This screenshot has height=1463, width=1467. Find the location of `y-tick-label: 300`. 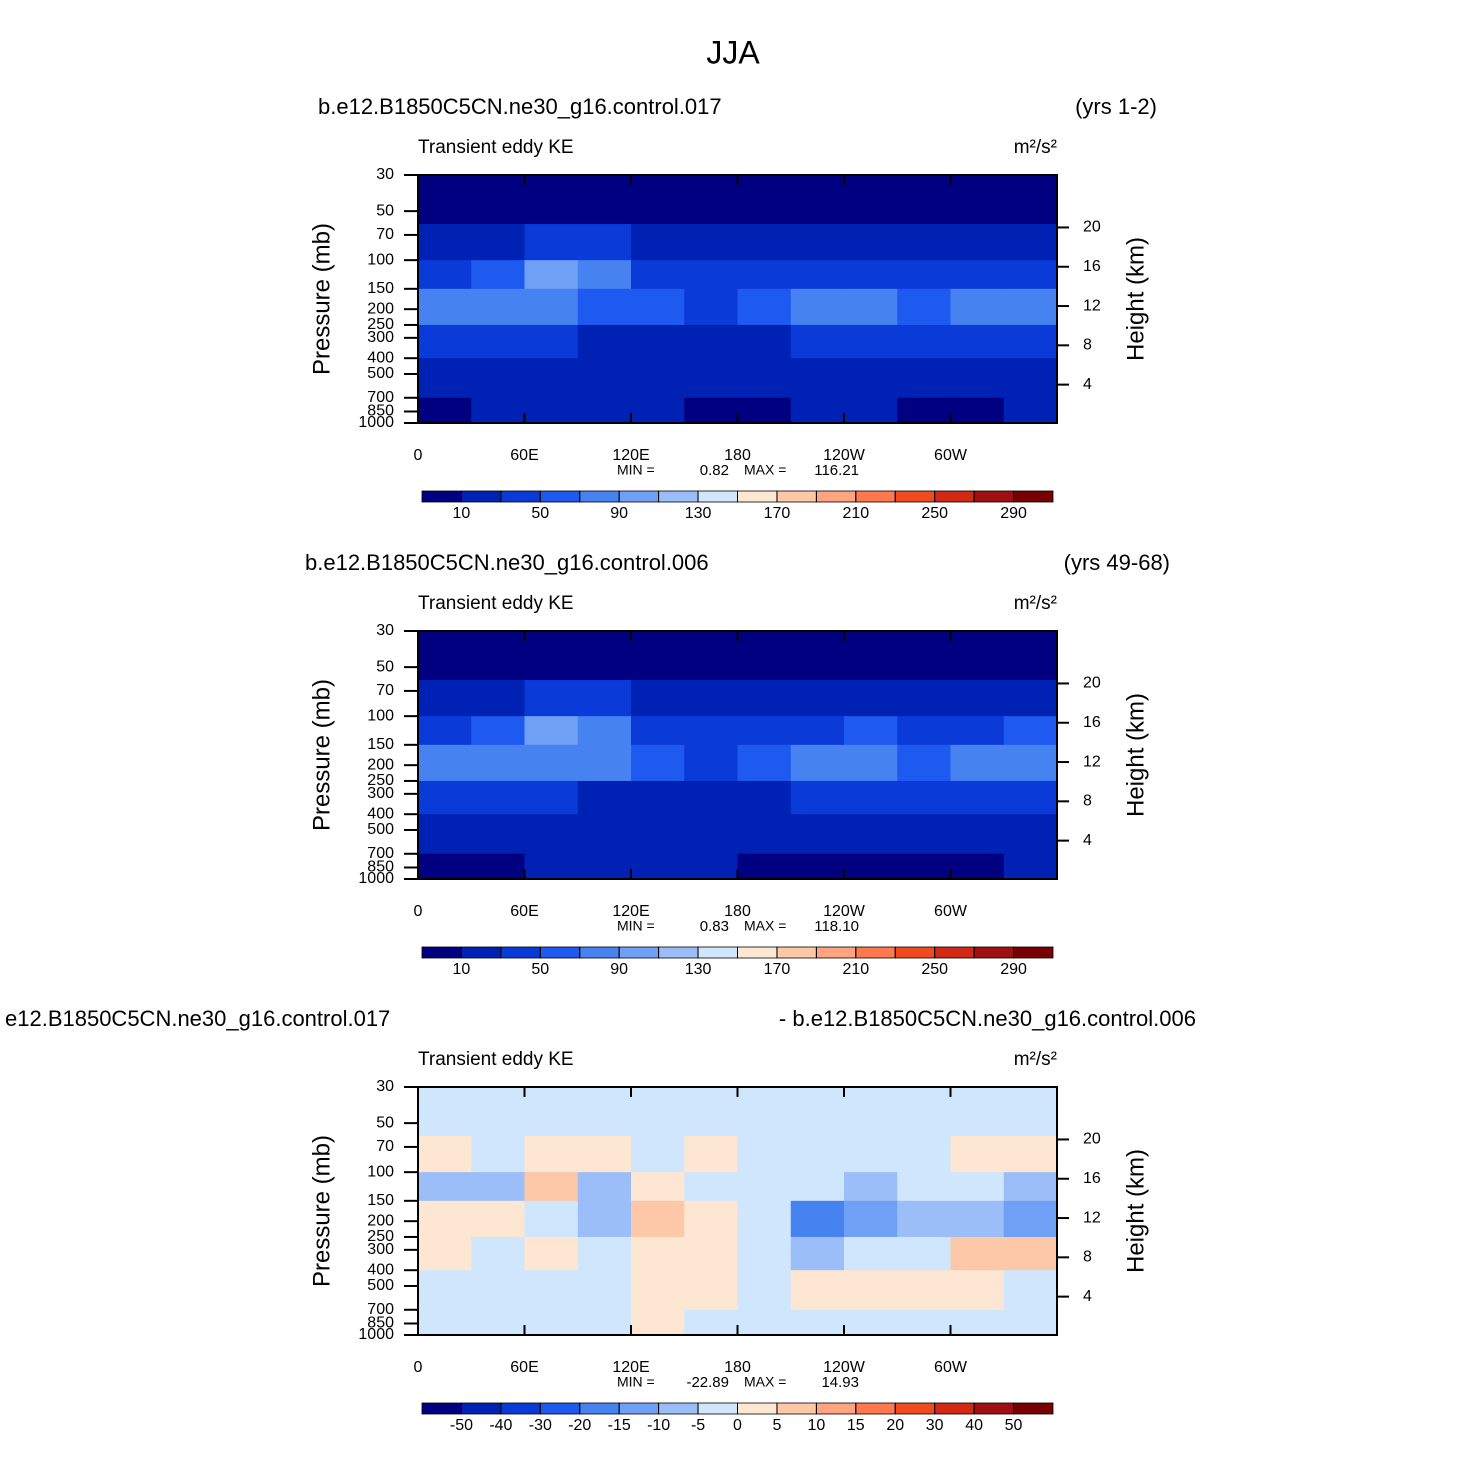

y-tick-label: 300 is located at coordinates (380, 793).